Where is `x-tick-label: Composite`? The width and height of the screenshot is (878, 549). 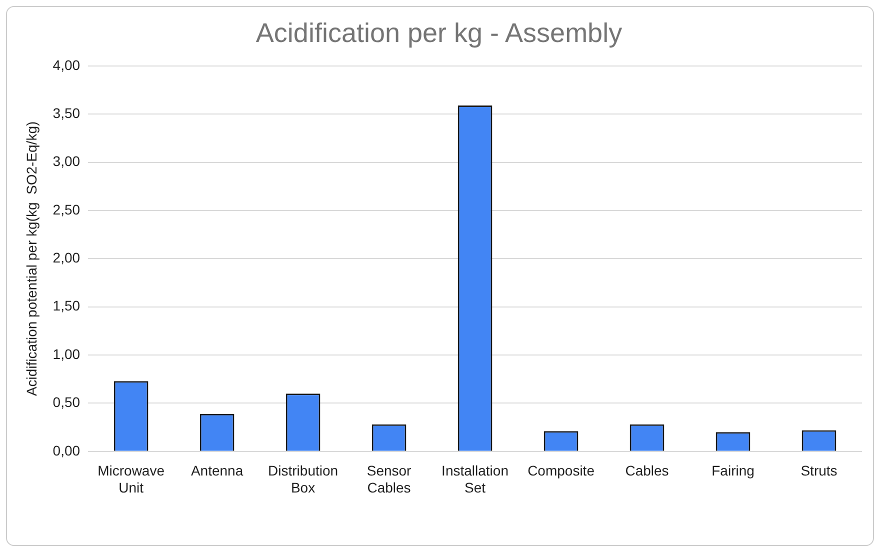
x-tick-label: Composite is located at coordinates (561, 470).